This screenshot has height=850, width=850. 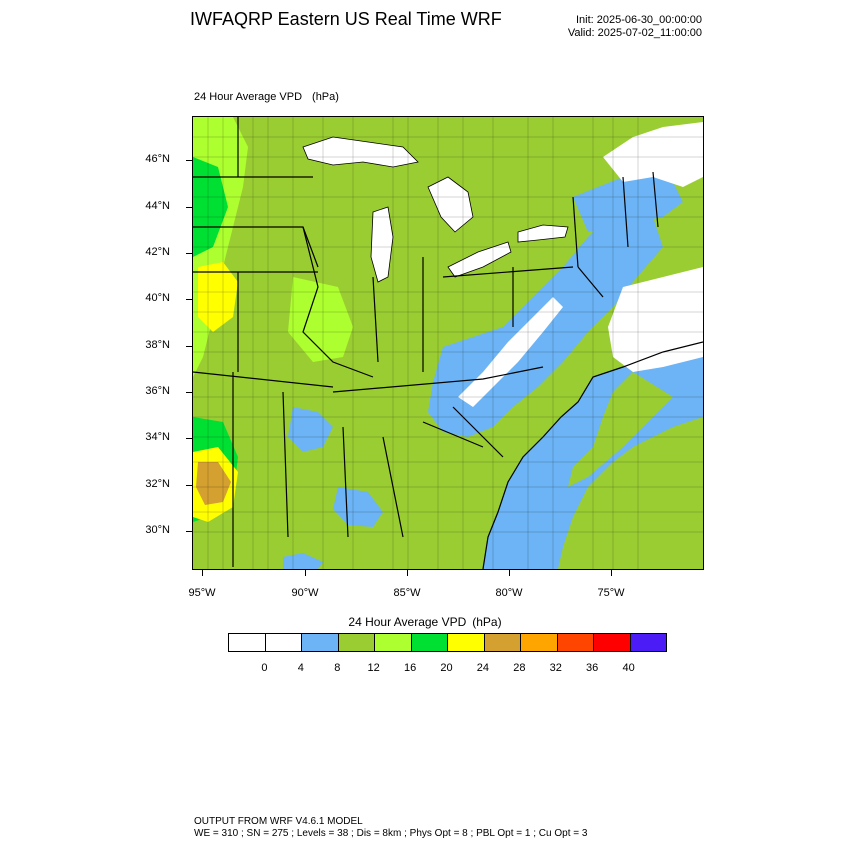 What do you see at coordinates (157, 437) in the screenshot?
I see `lat-label-34: 34°N` at bounding box center [157, 437].